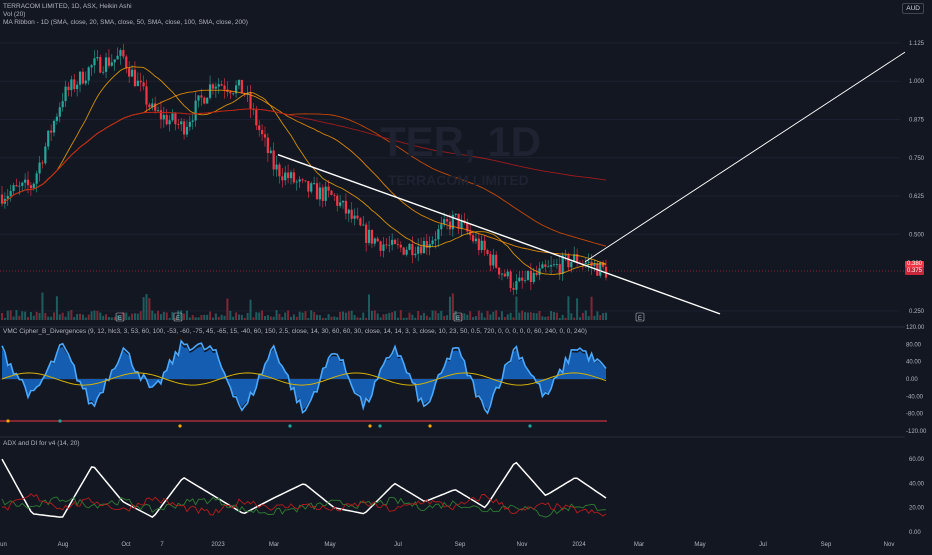 The height and width of the screenshot is (555, 932). I want to click on chart-title: TERRACOM LIMITED, 1D, ASX, Heikin Ashi, so click(67, 6).